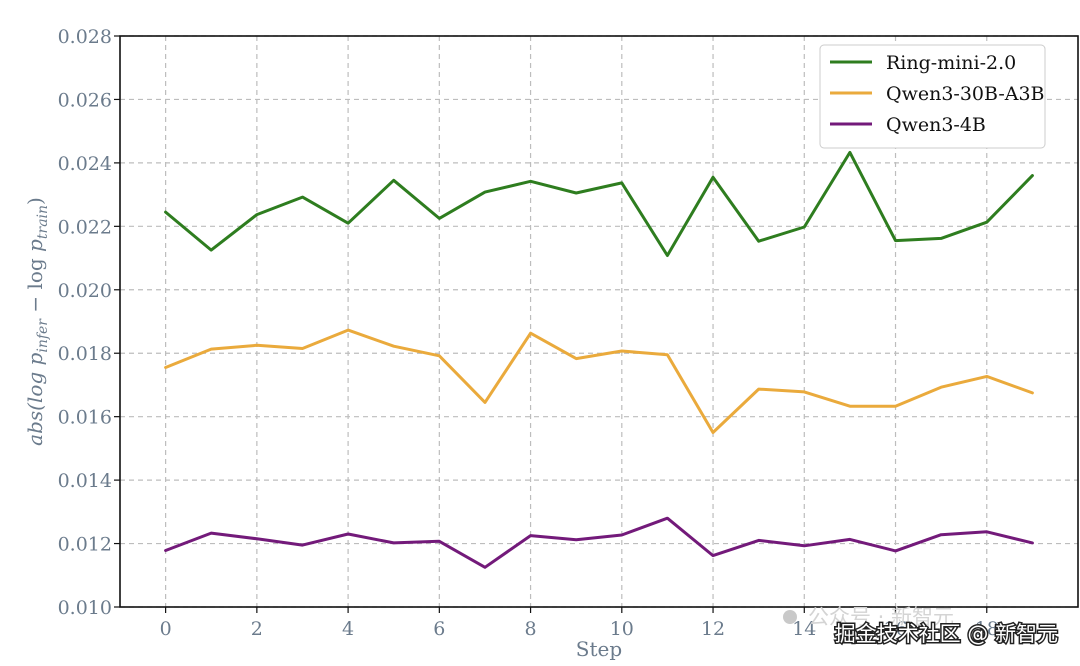 The width and height of the screenshot is (1080, 666). I want to click on x-tick-label: 18, so click(987, 629).